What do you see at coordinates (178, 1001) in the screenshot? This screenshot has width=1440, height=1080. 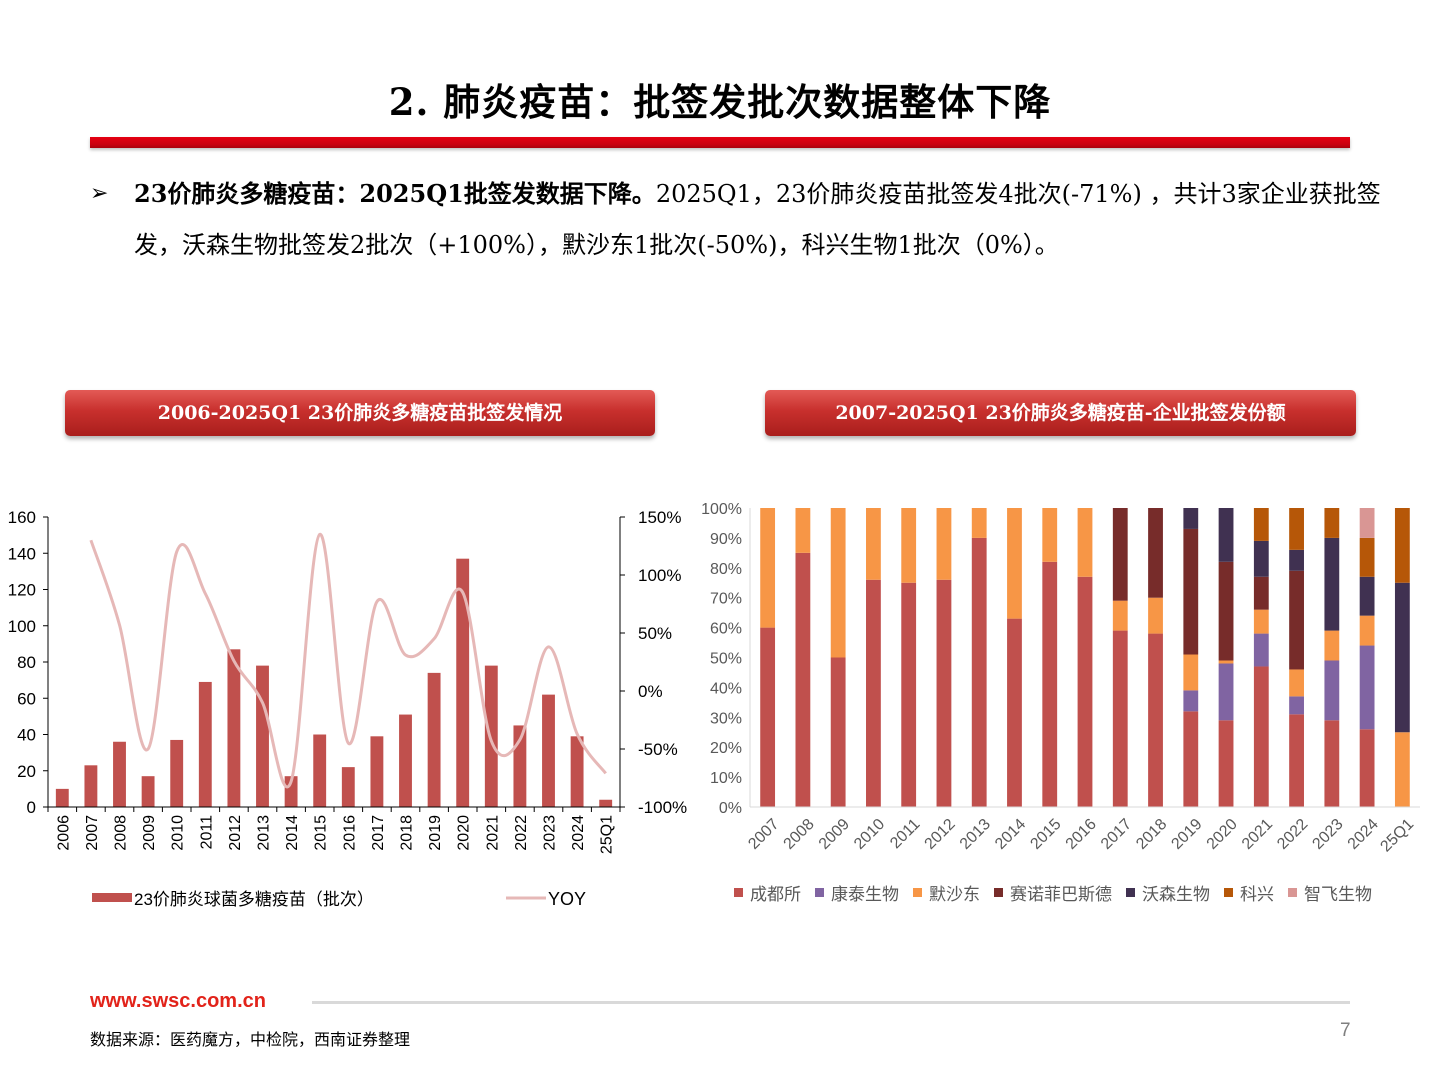 I see `footer-url: www.swsc.com.cn` at bounding box center [178, 1001].